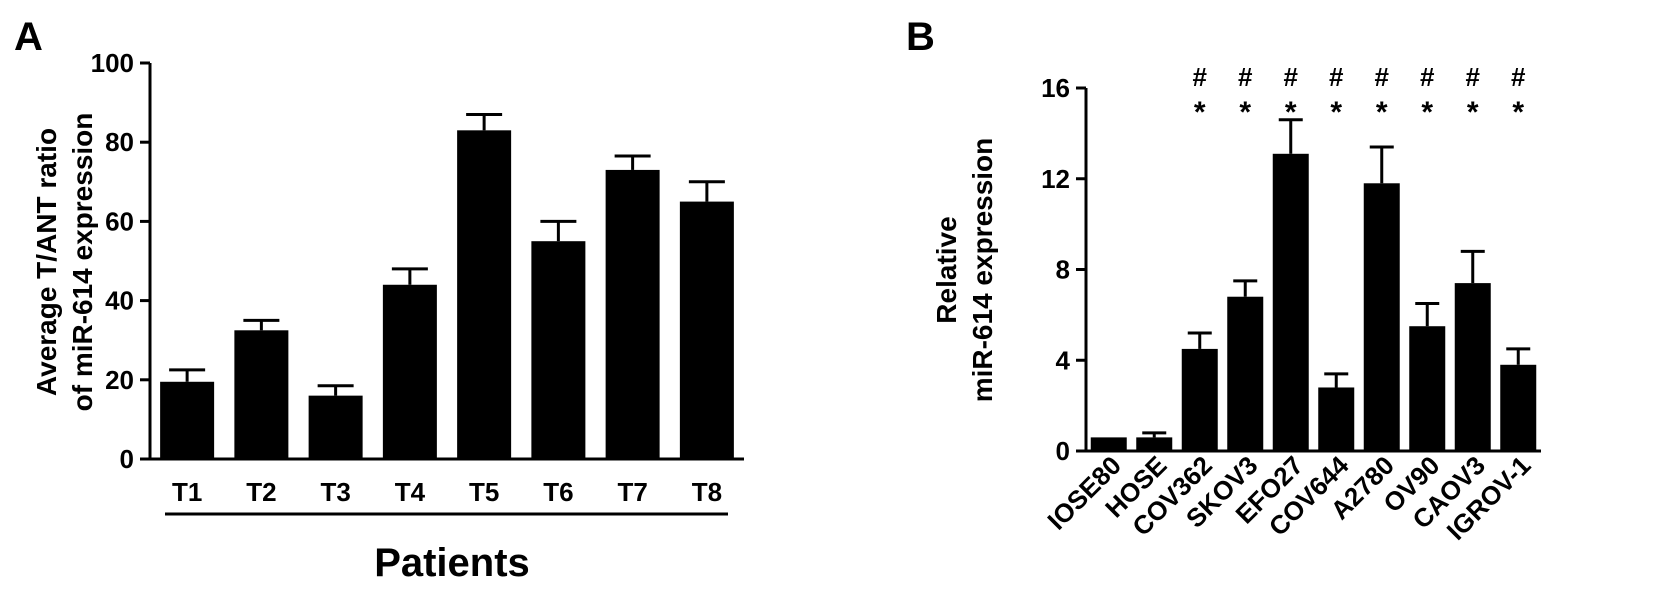 This screenshot has height=615, width=1677. What do you see at coordinates (1199, 399) in the screenshot?
I see `bar-COV362` at bounding box center [1199, 399].